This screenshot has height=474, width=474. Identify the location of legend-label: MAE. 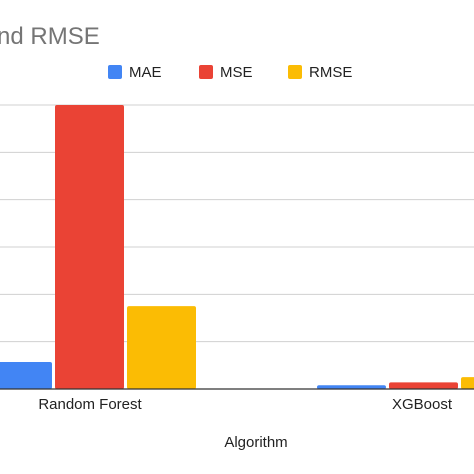
(145, 72).